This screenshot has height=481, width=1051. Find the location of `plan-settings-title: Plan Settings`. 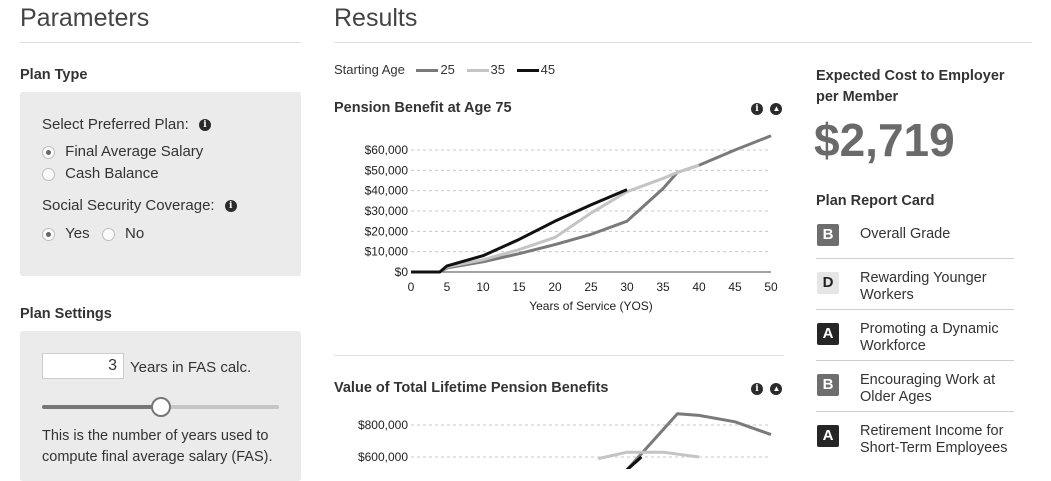

plan-settings-title: Plan Settings is located at coordinates (66, 314).